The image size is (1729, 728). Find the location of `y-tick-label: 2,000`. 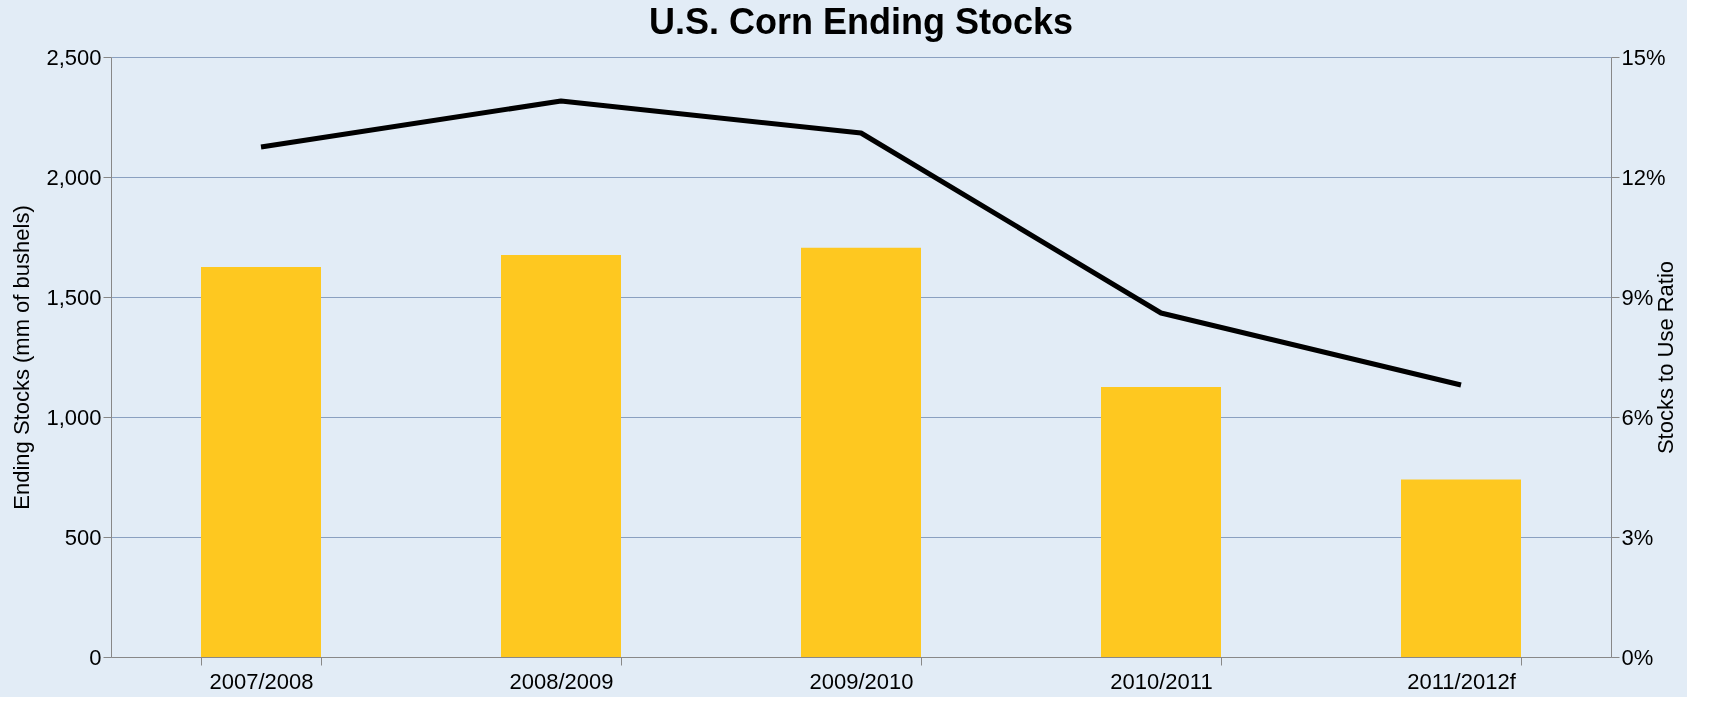

y-tick-label: 2,000 is located at coordinates (74, 177).